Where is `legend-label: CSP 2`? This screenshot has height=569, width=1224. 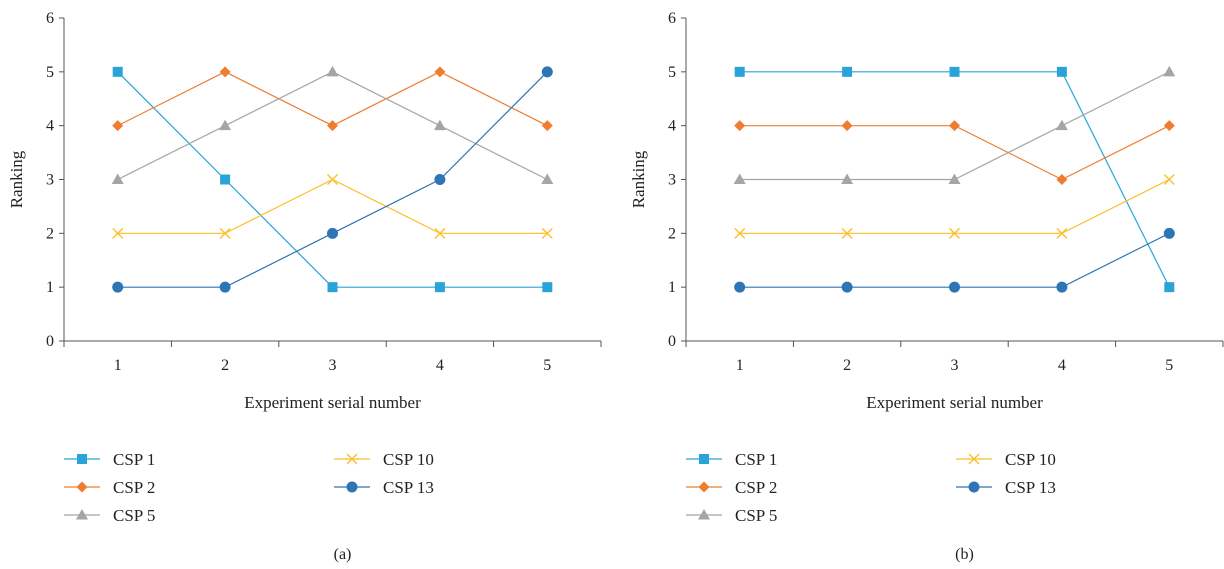
legend-label: CSP 2 is located at coordinates (134, 487).